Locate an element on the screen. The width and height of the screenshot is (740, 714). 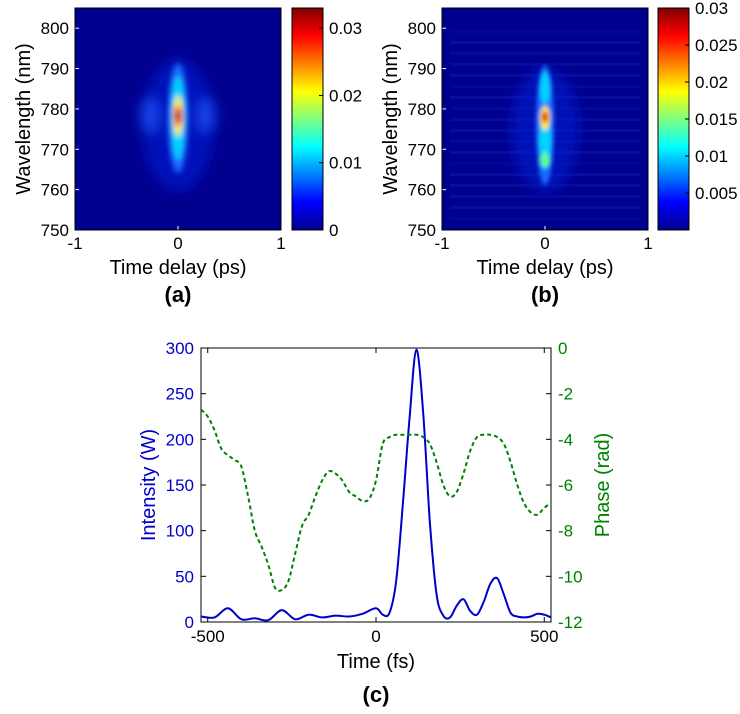
y2tick-label-c: -2 is located at coordinates (565, 394).